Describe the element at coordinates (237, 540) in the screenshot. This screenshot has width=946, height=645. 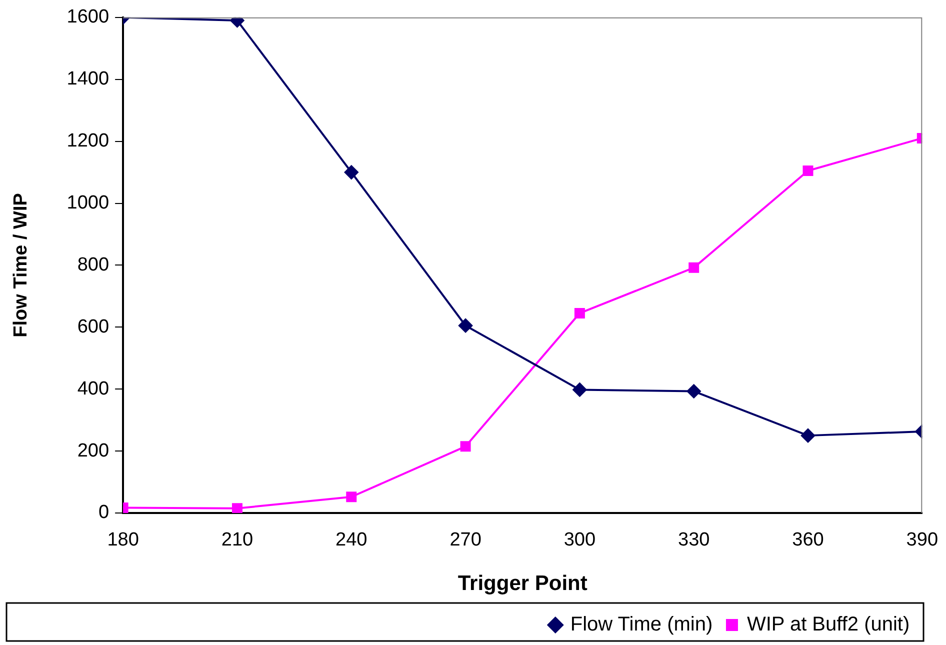
I see `x-tick-label: 210` at that location.